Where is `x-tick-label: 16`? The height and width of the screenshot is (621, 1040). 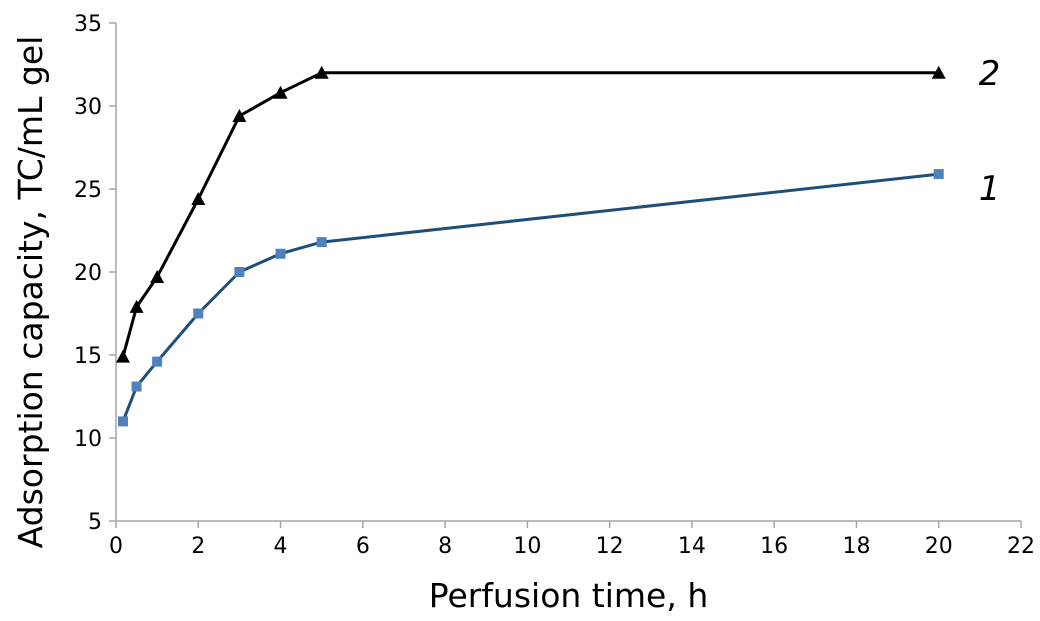
x-tick-label: 16 is located at coordinates (774, 546).